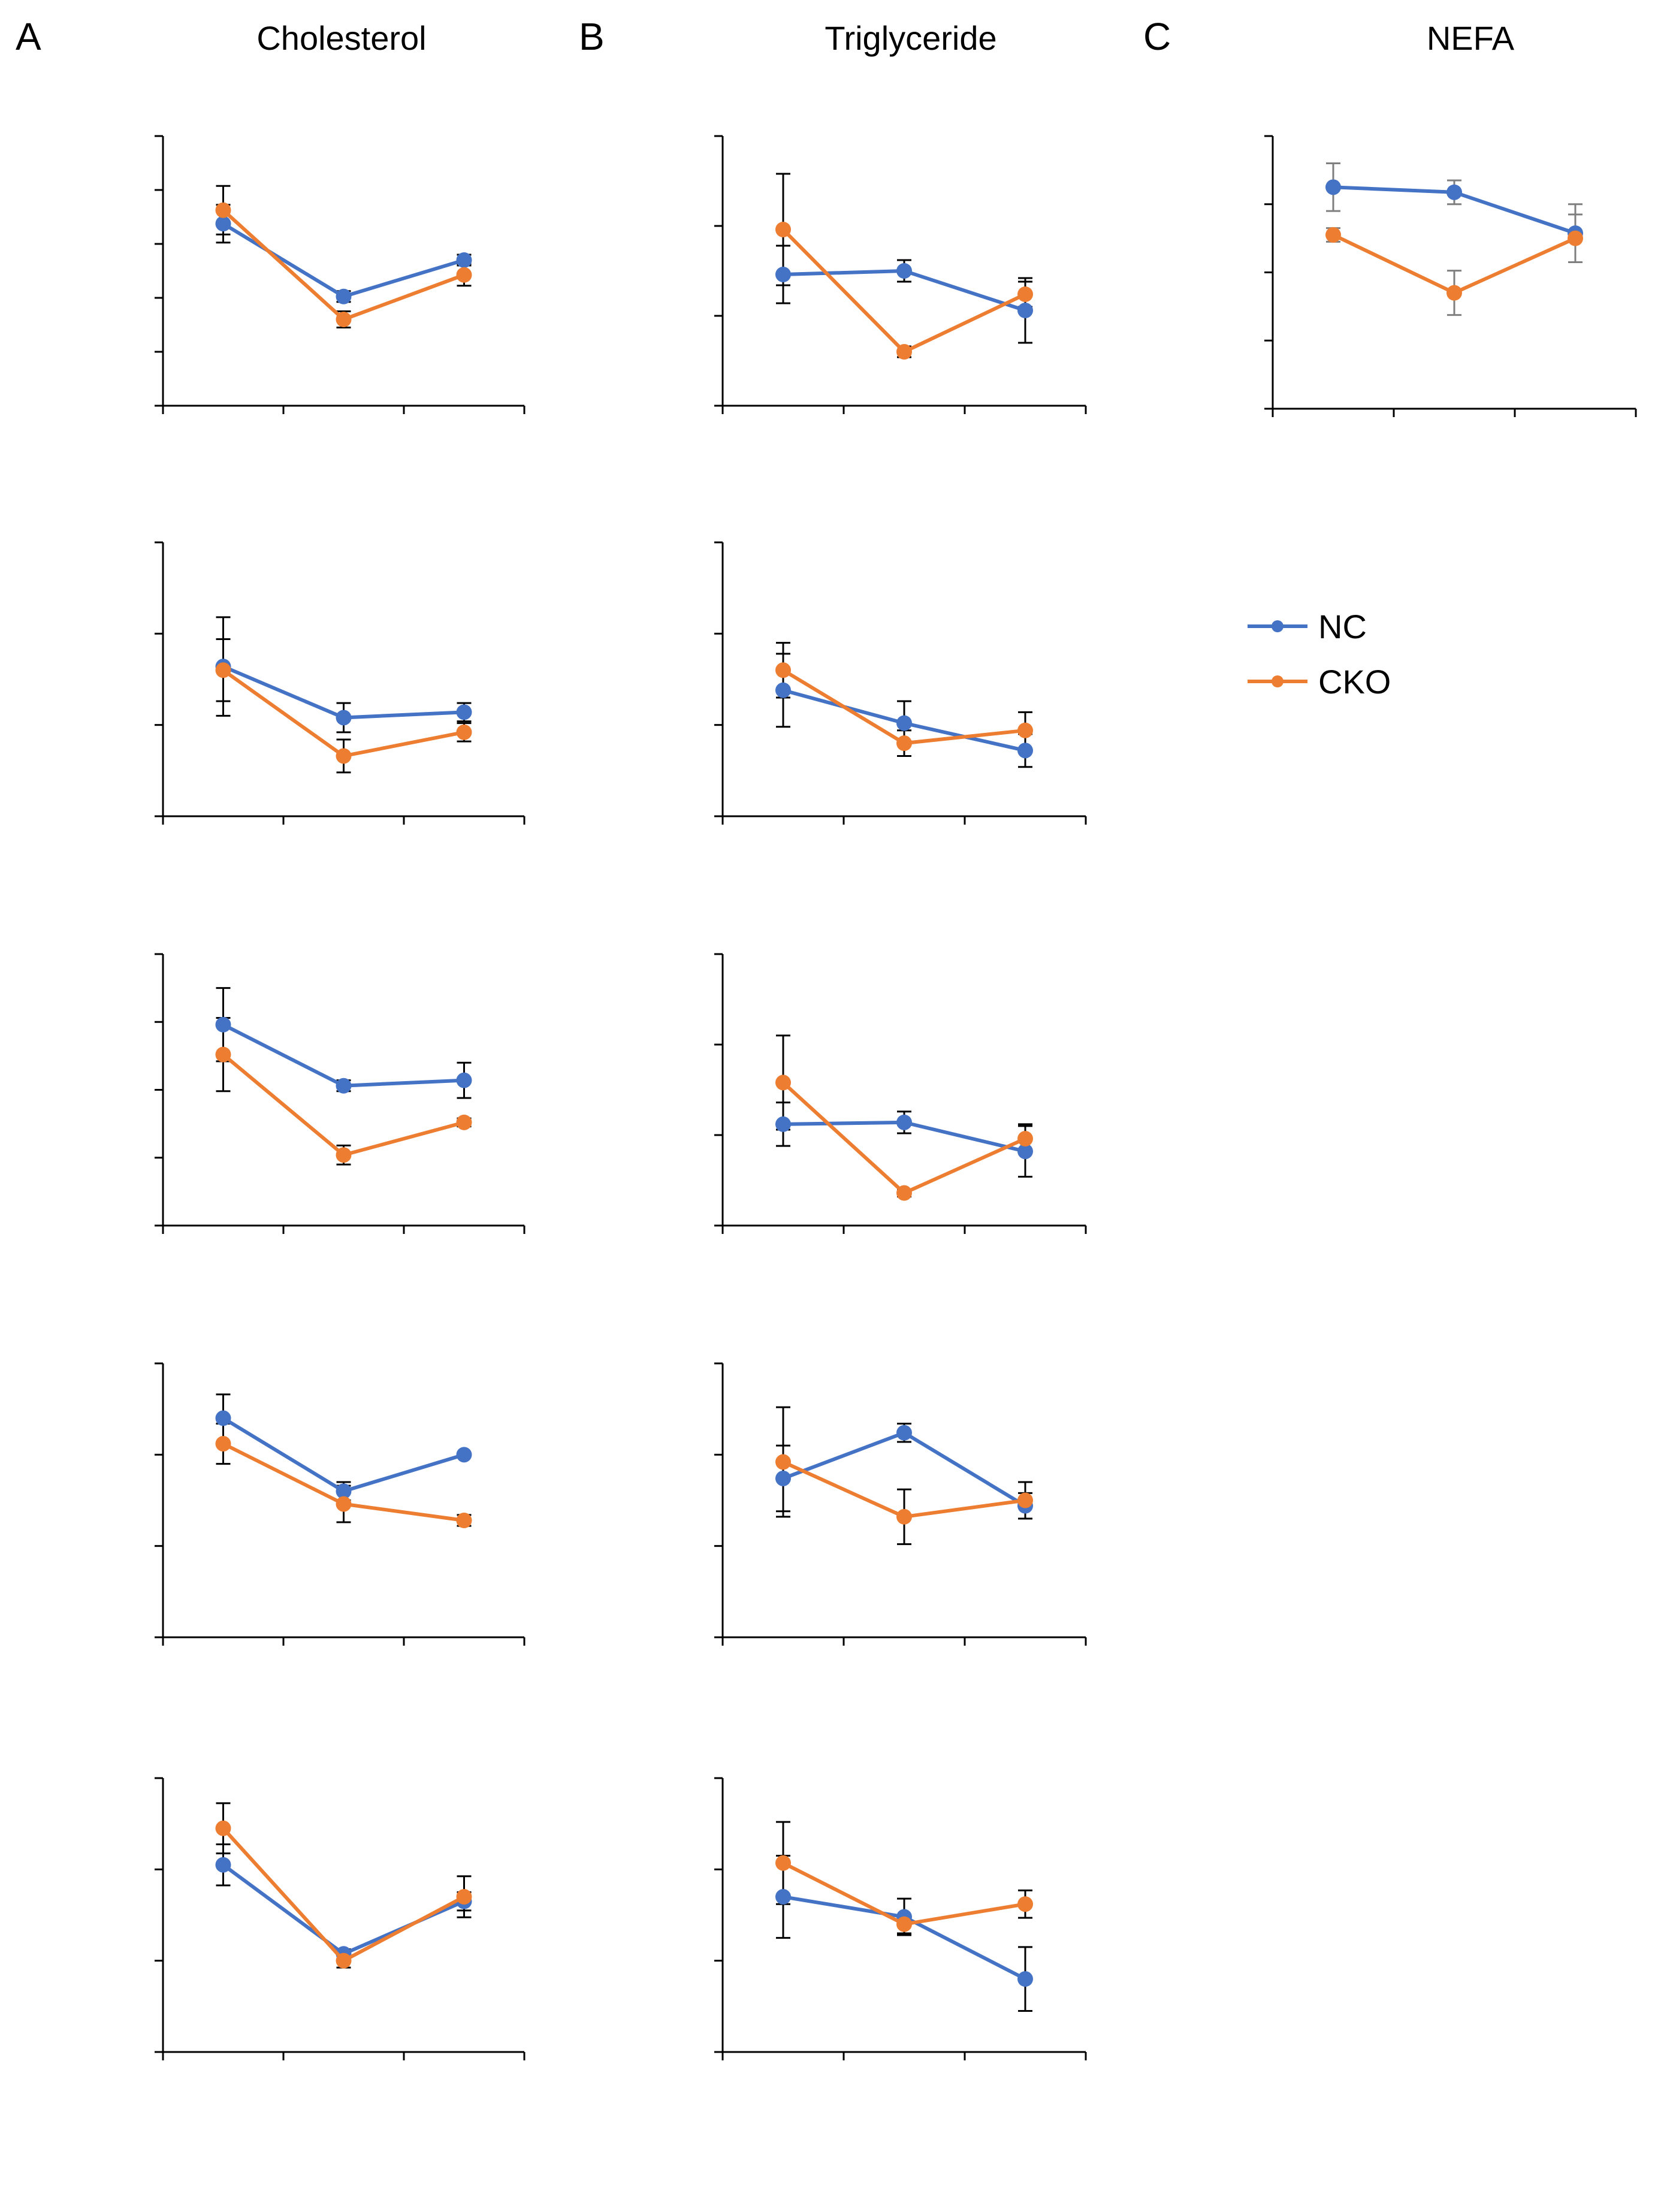 The image size is (1664, 2212). Describe the element at coordinates (900, 683) in the screenshot. I see `chart-triglyceride-chylomicron` at that location.